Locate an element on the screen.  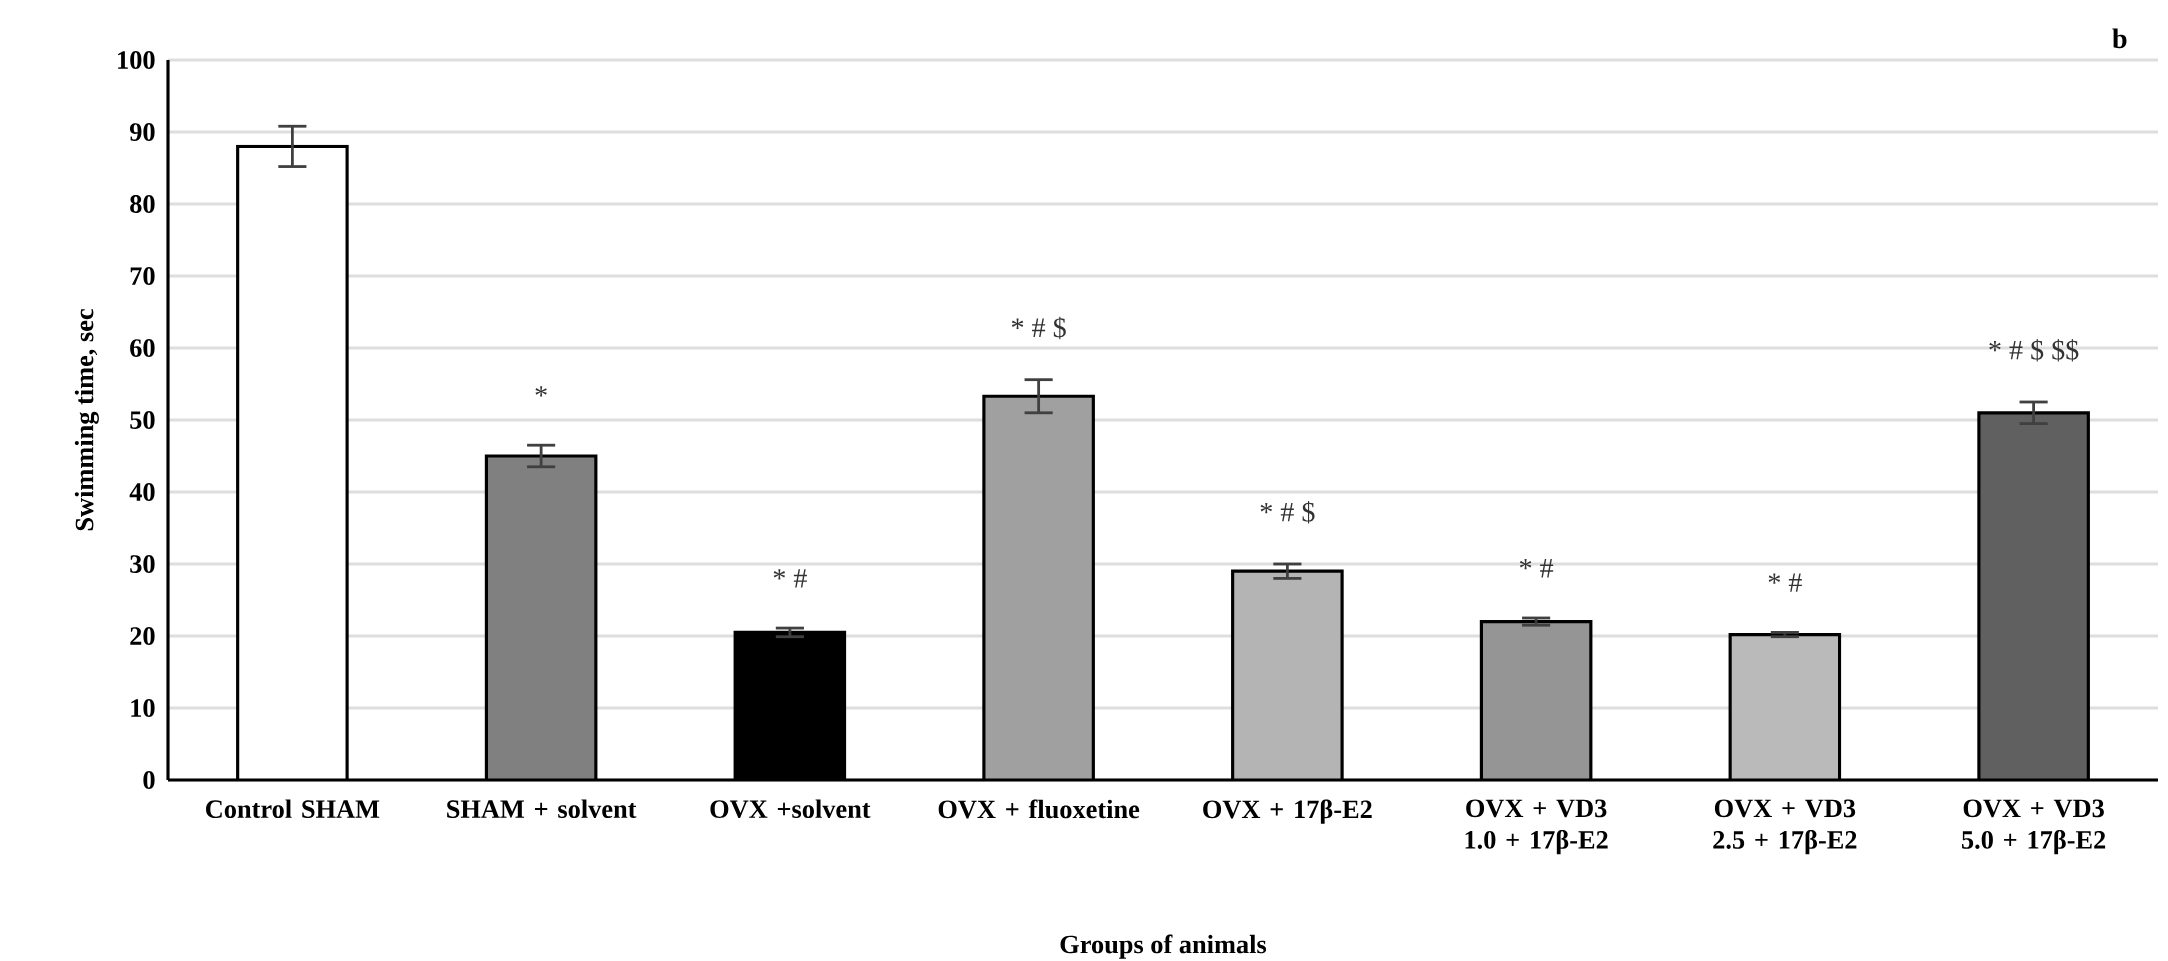
y-tick-label: 40 is located at coordinates (142, 492).